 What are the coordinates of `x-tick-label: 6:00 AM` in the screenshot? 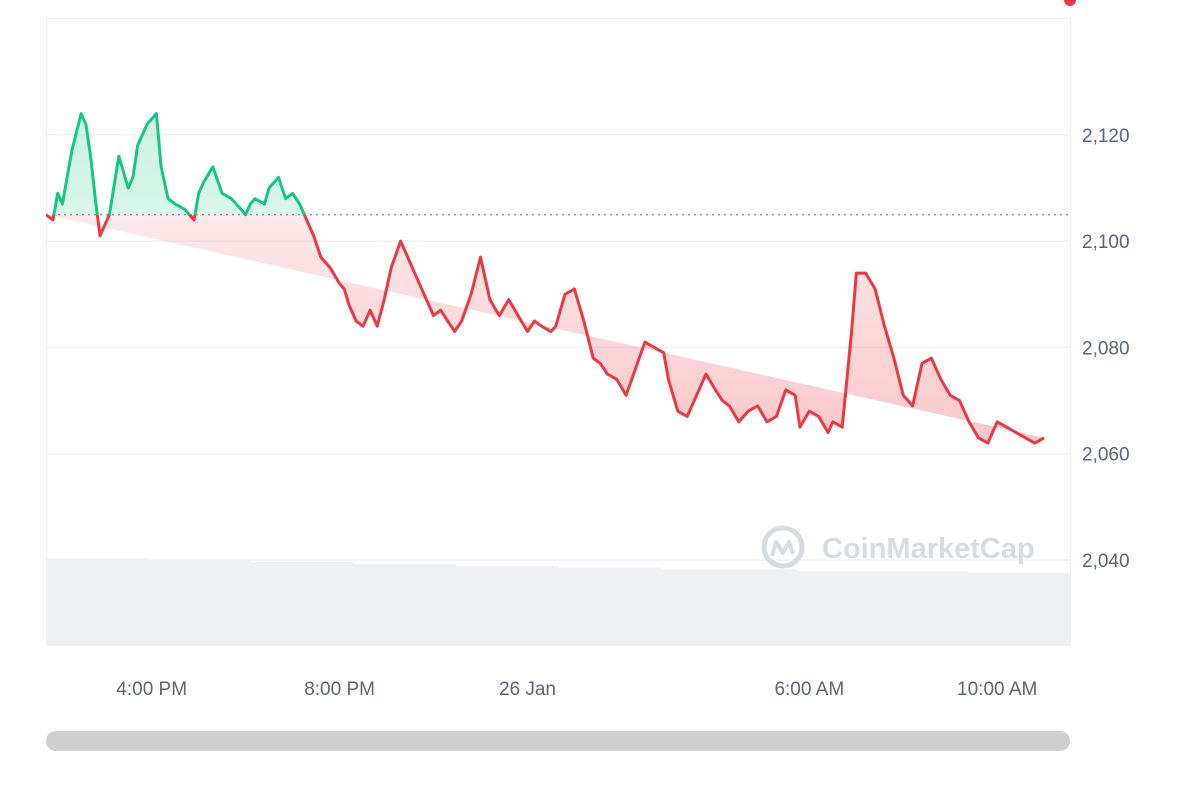 It's located at (809, 689).